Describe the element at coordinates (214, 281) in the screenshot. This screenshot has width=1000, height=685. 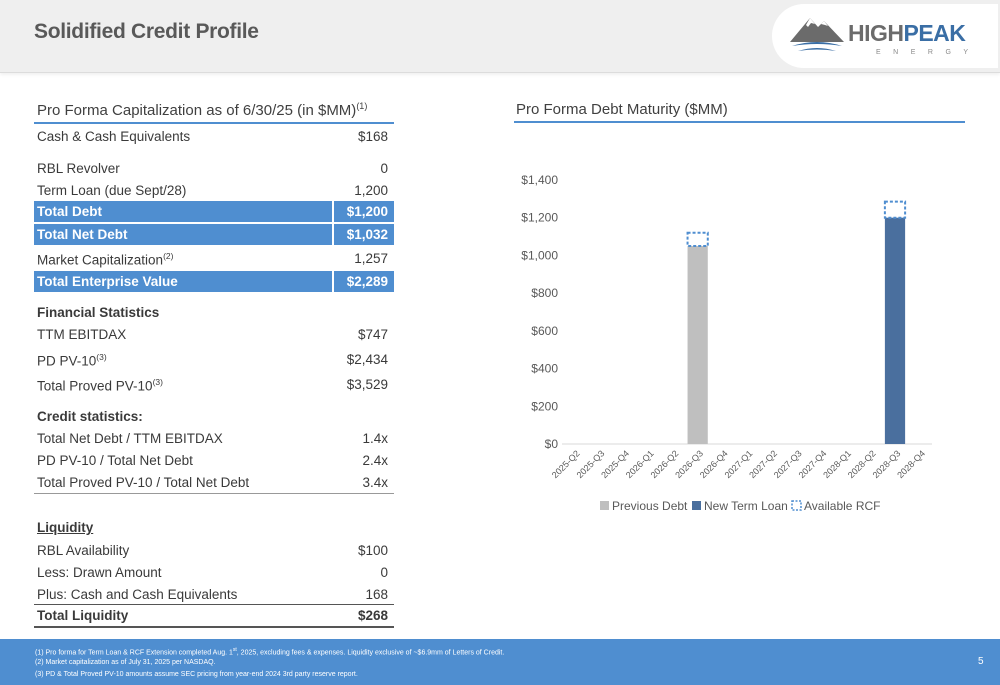
I see `table-row-tev: Total Enterprise Value $2,289` at that location.